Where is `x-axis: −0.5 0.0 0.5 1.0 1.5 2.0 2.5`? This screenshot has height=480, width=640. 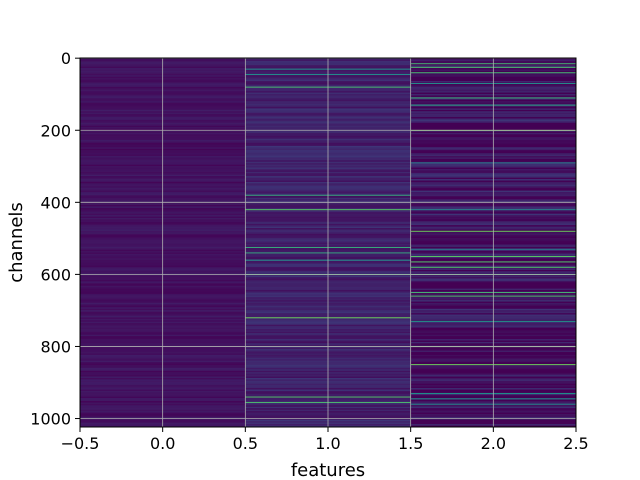
x-axis: −0.5 0.0 0.5 1.0 1.5 2.0 2.5 is located at coordinates (325, 440).